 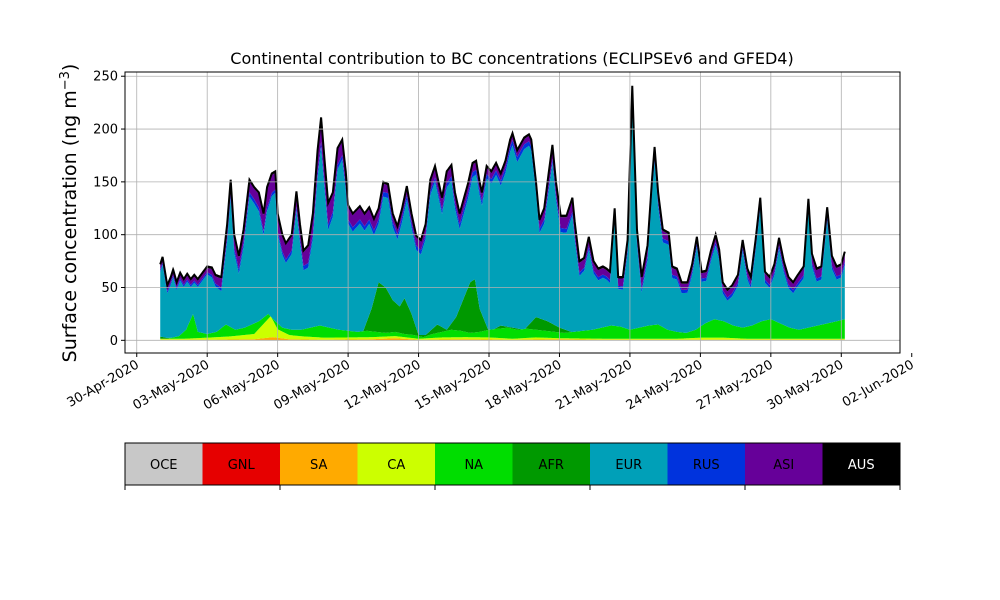 What do you see at coordinates (594, 385) in the screenshot?
I see `x-tick-label: 21-May-2020` at bounding box center [594, 385].